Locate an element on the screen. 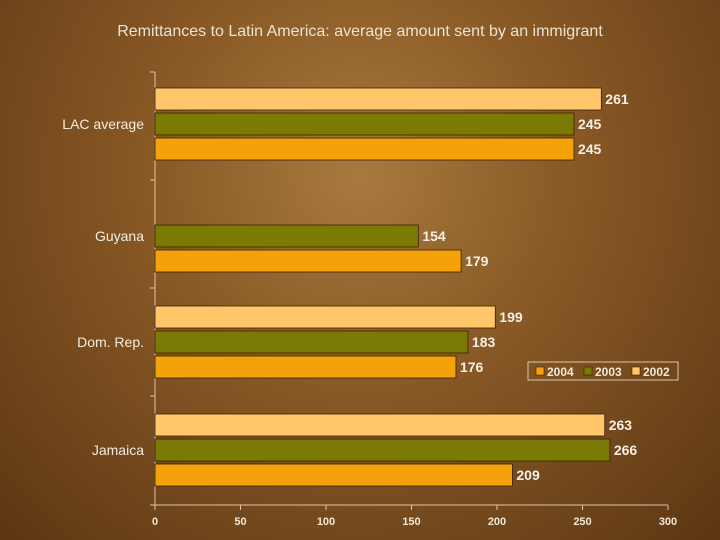 The image size is (720, 540). x-tick-label-250: 250 is located at coordinates (582, 522).